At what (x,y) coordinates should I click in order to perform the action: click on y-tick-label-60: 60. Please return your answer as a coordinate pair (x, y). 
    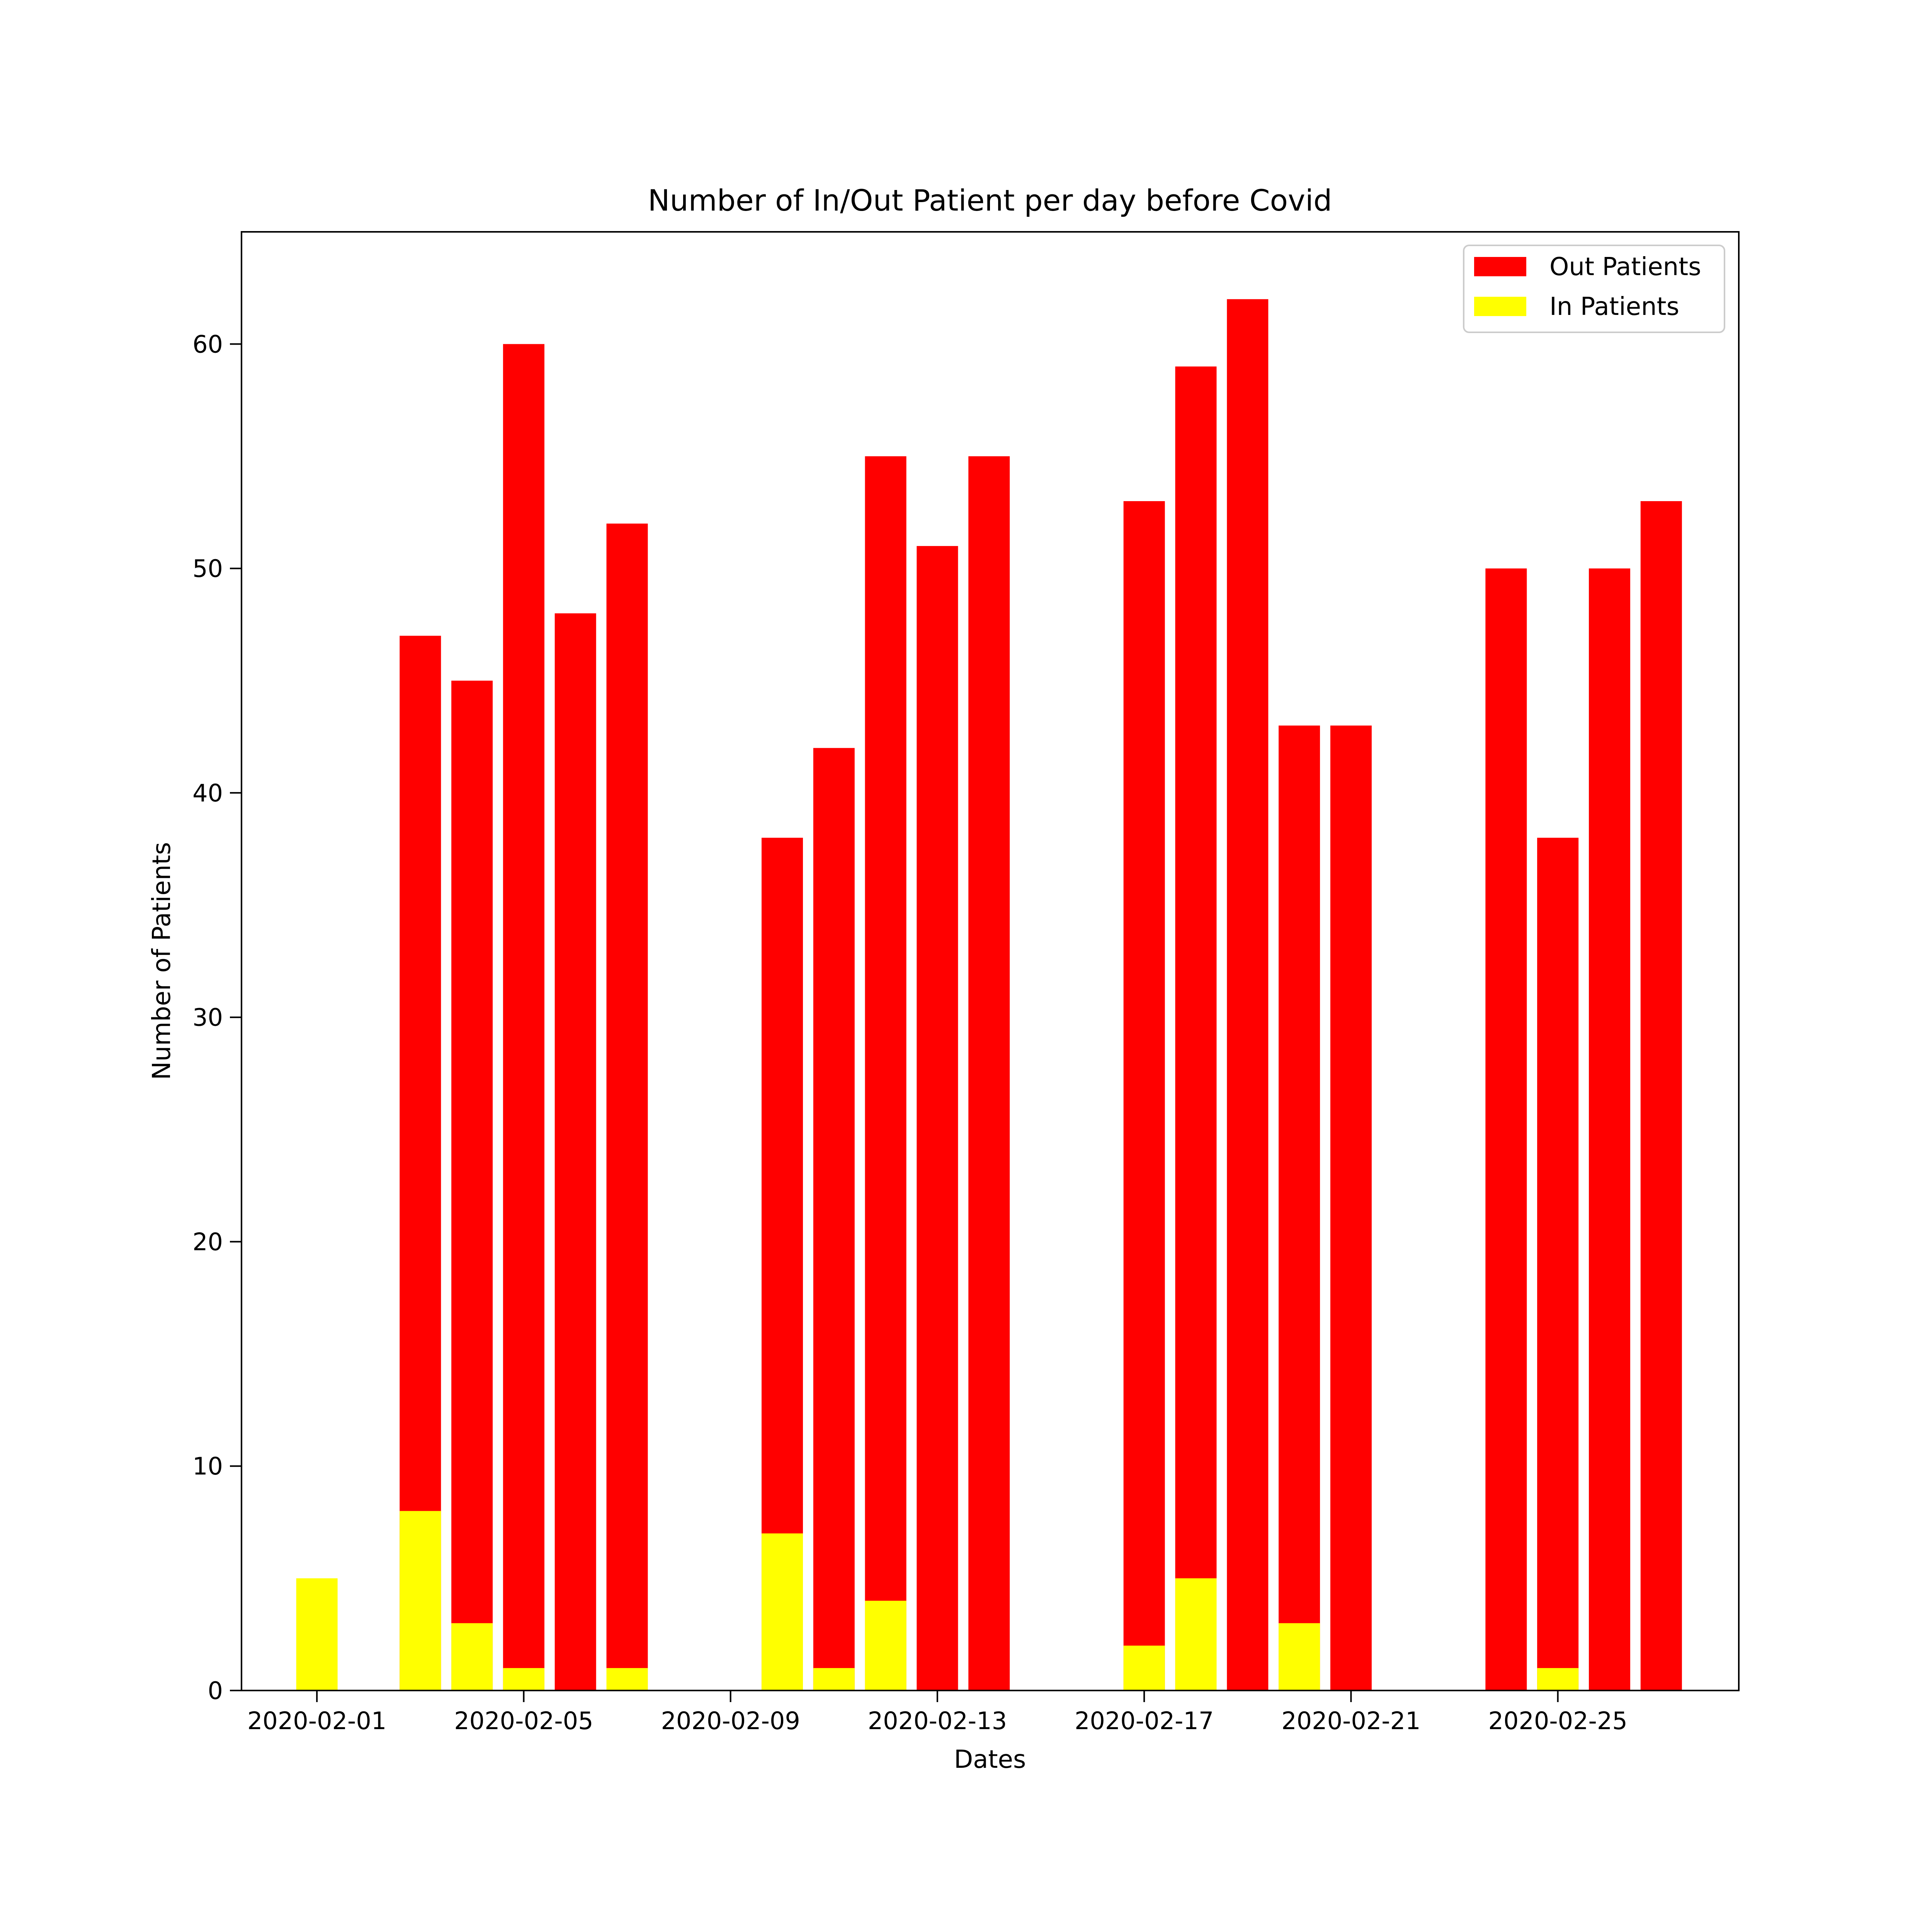
    Looking at the image, I should click on (207, 344).